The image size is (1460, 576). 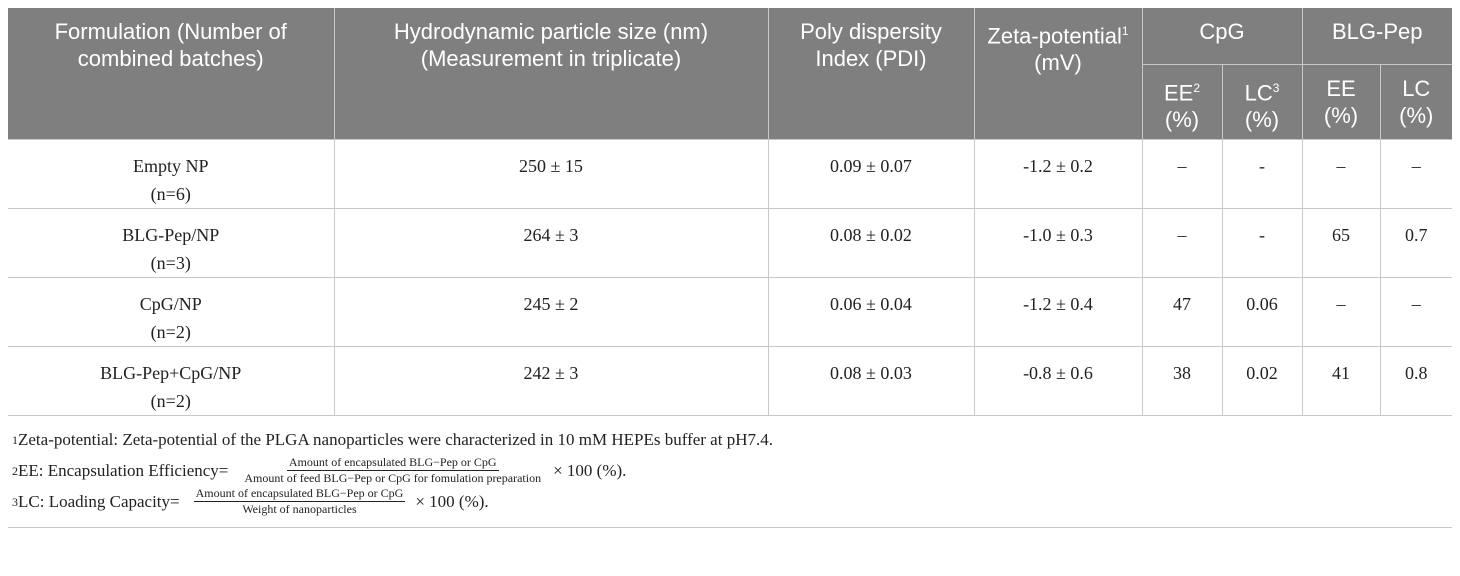 What do you see at coordinates (1222, 36) in the screenshot?
I see `header-cpg-group: CpG` at bounding box center [1222, 36].